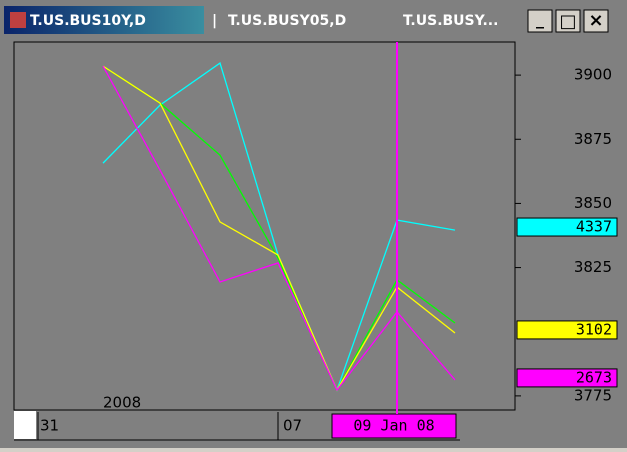 Image resolution: width=627 pixels, height=452 pixels. I want to click on maximize-icon: □, so click(567, 21).